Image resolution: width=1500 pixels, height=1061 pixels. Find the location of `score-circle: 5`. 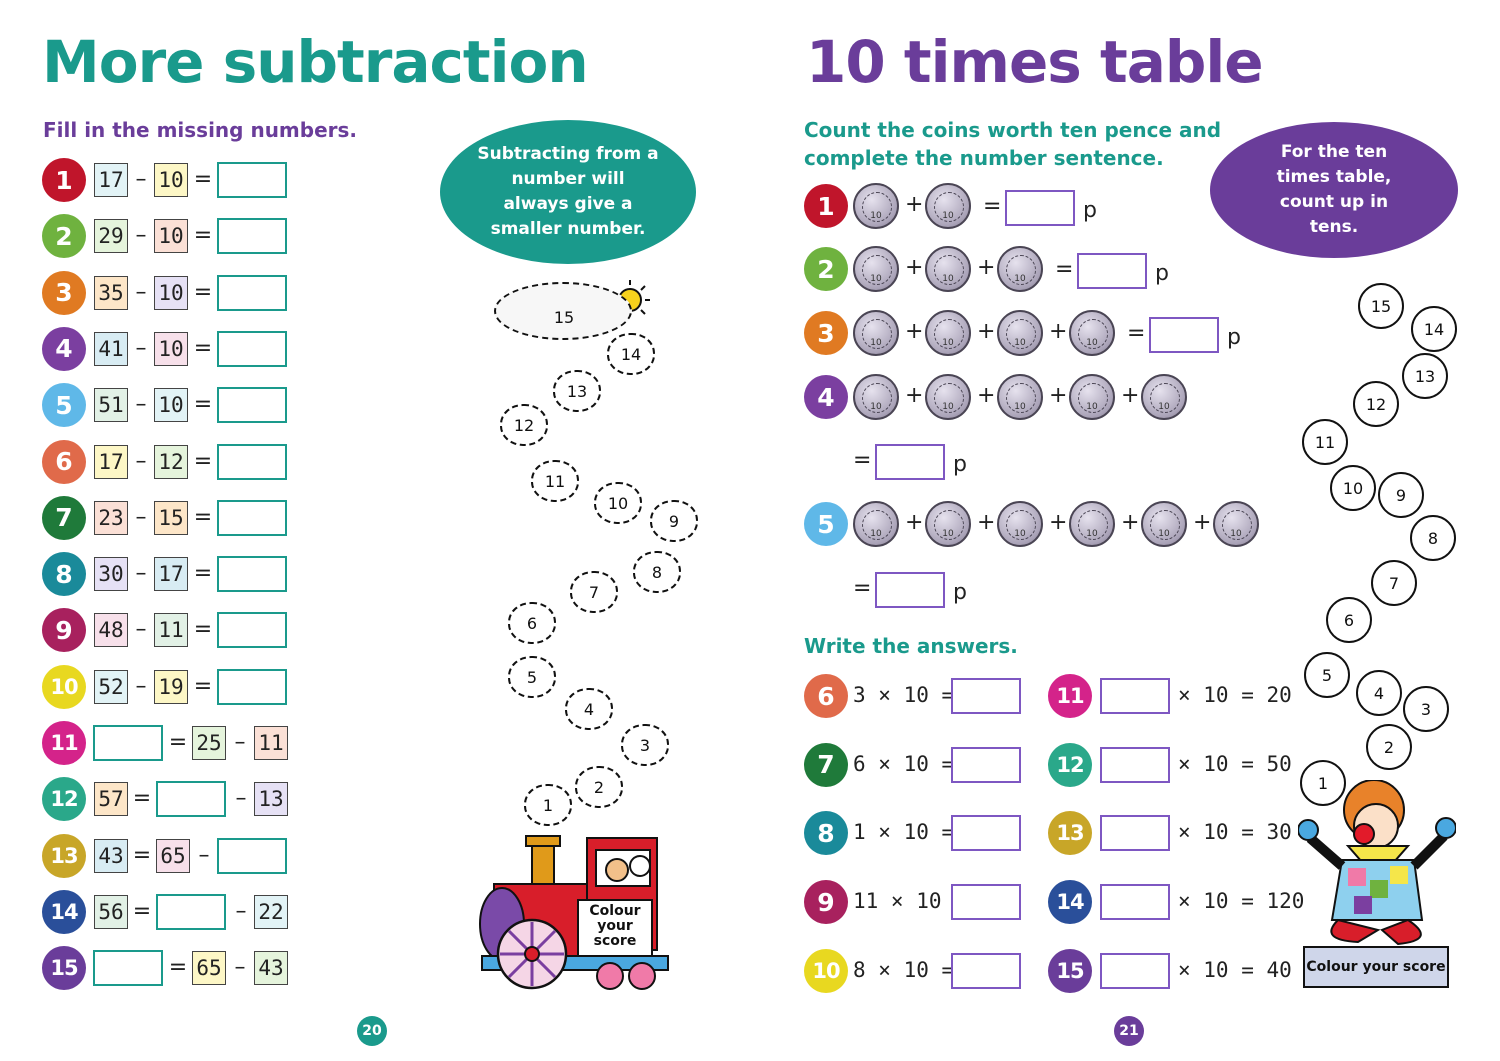

score-circle: 5 is located at coordinates (1327, 675).